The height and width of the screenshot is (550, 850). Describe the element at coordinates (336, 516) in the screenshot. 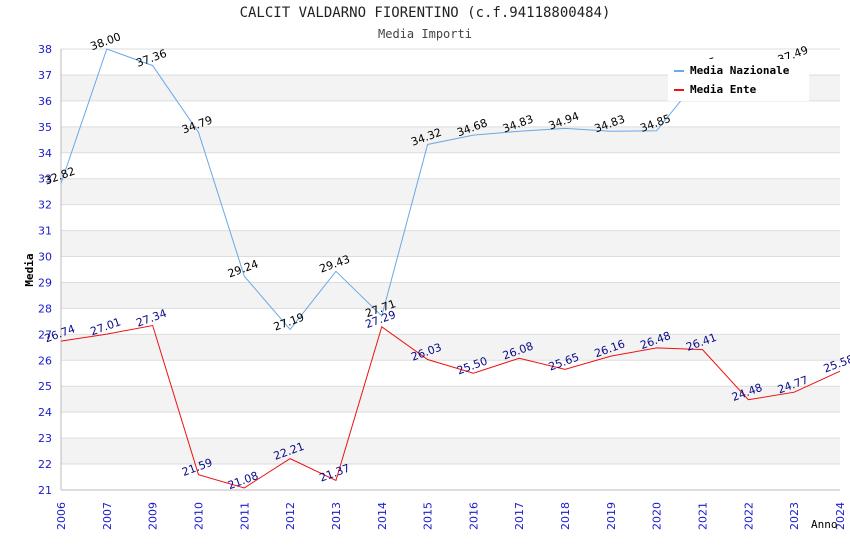

I see `x-tick-label: 2013` at that location.